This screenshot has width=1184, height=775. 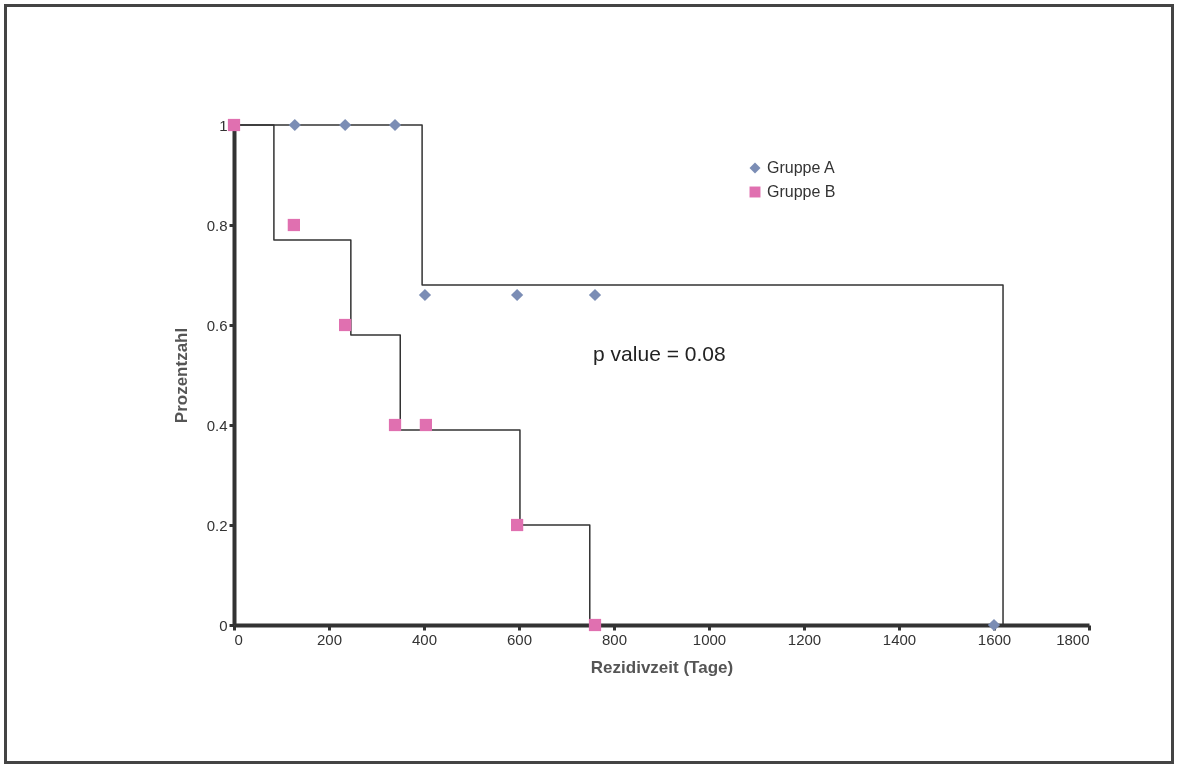 I want to click on y-axis-title: Prozentzahl, so click(x=181, y=375).